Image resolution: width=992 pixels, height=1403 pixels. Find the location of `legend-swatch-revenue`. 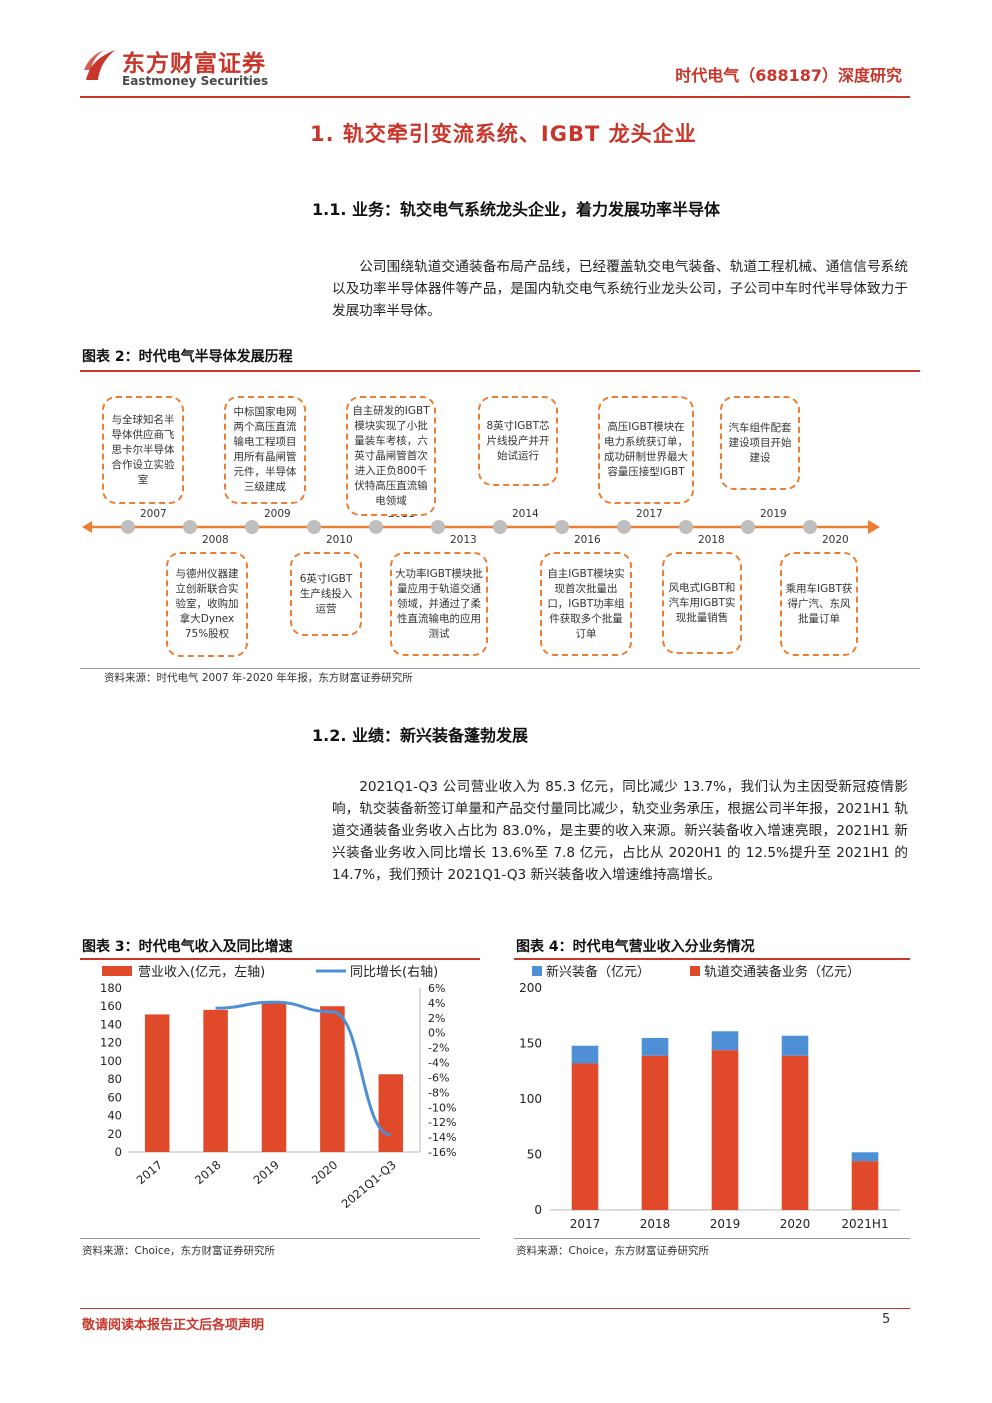

legend-swatch-revenue is located at coordinates (117, 971).